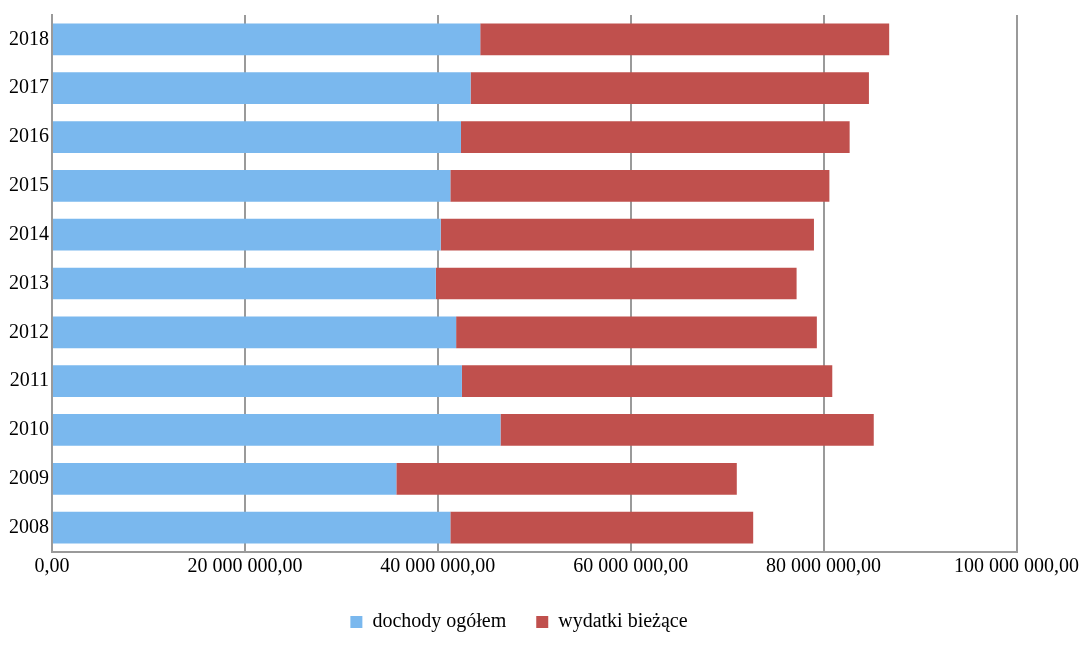 The image size is (1082, 646). I want to click on y-tick-label: 2008, so click(29, 525).